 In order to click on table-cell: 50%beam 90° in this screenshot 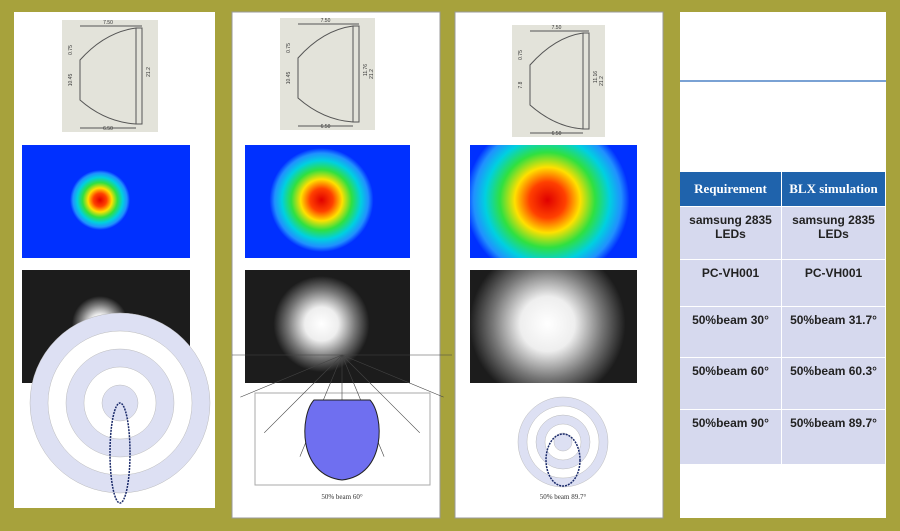, I will do `click(731, 437)`.